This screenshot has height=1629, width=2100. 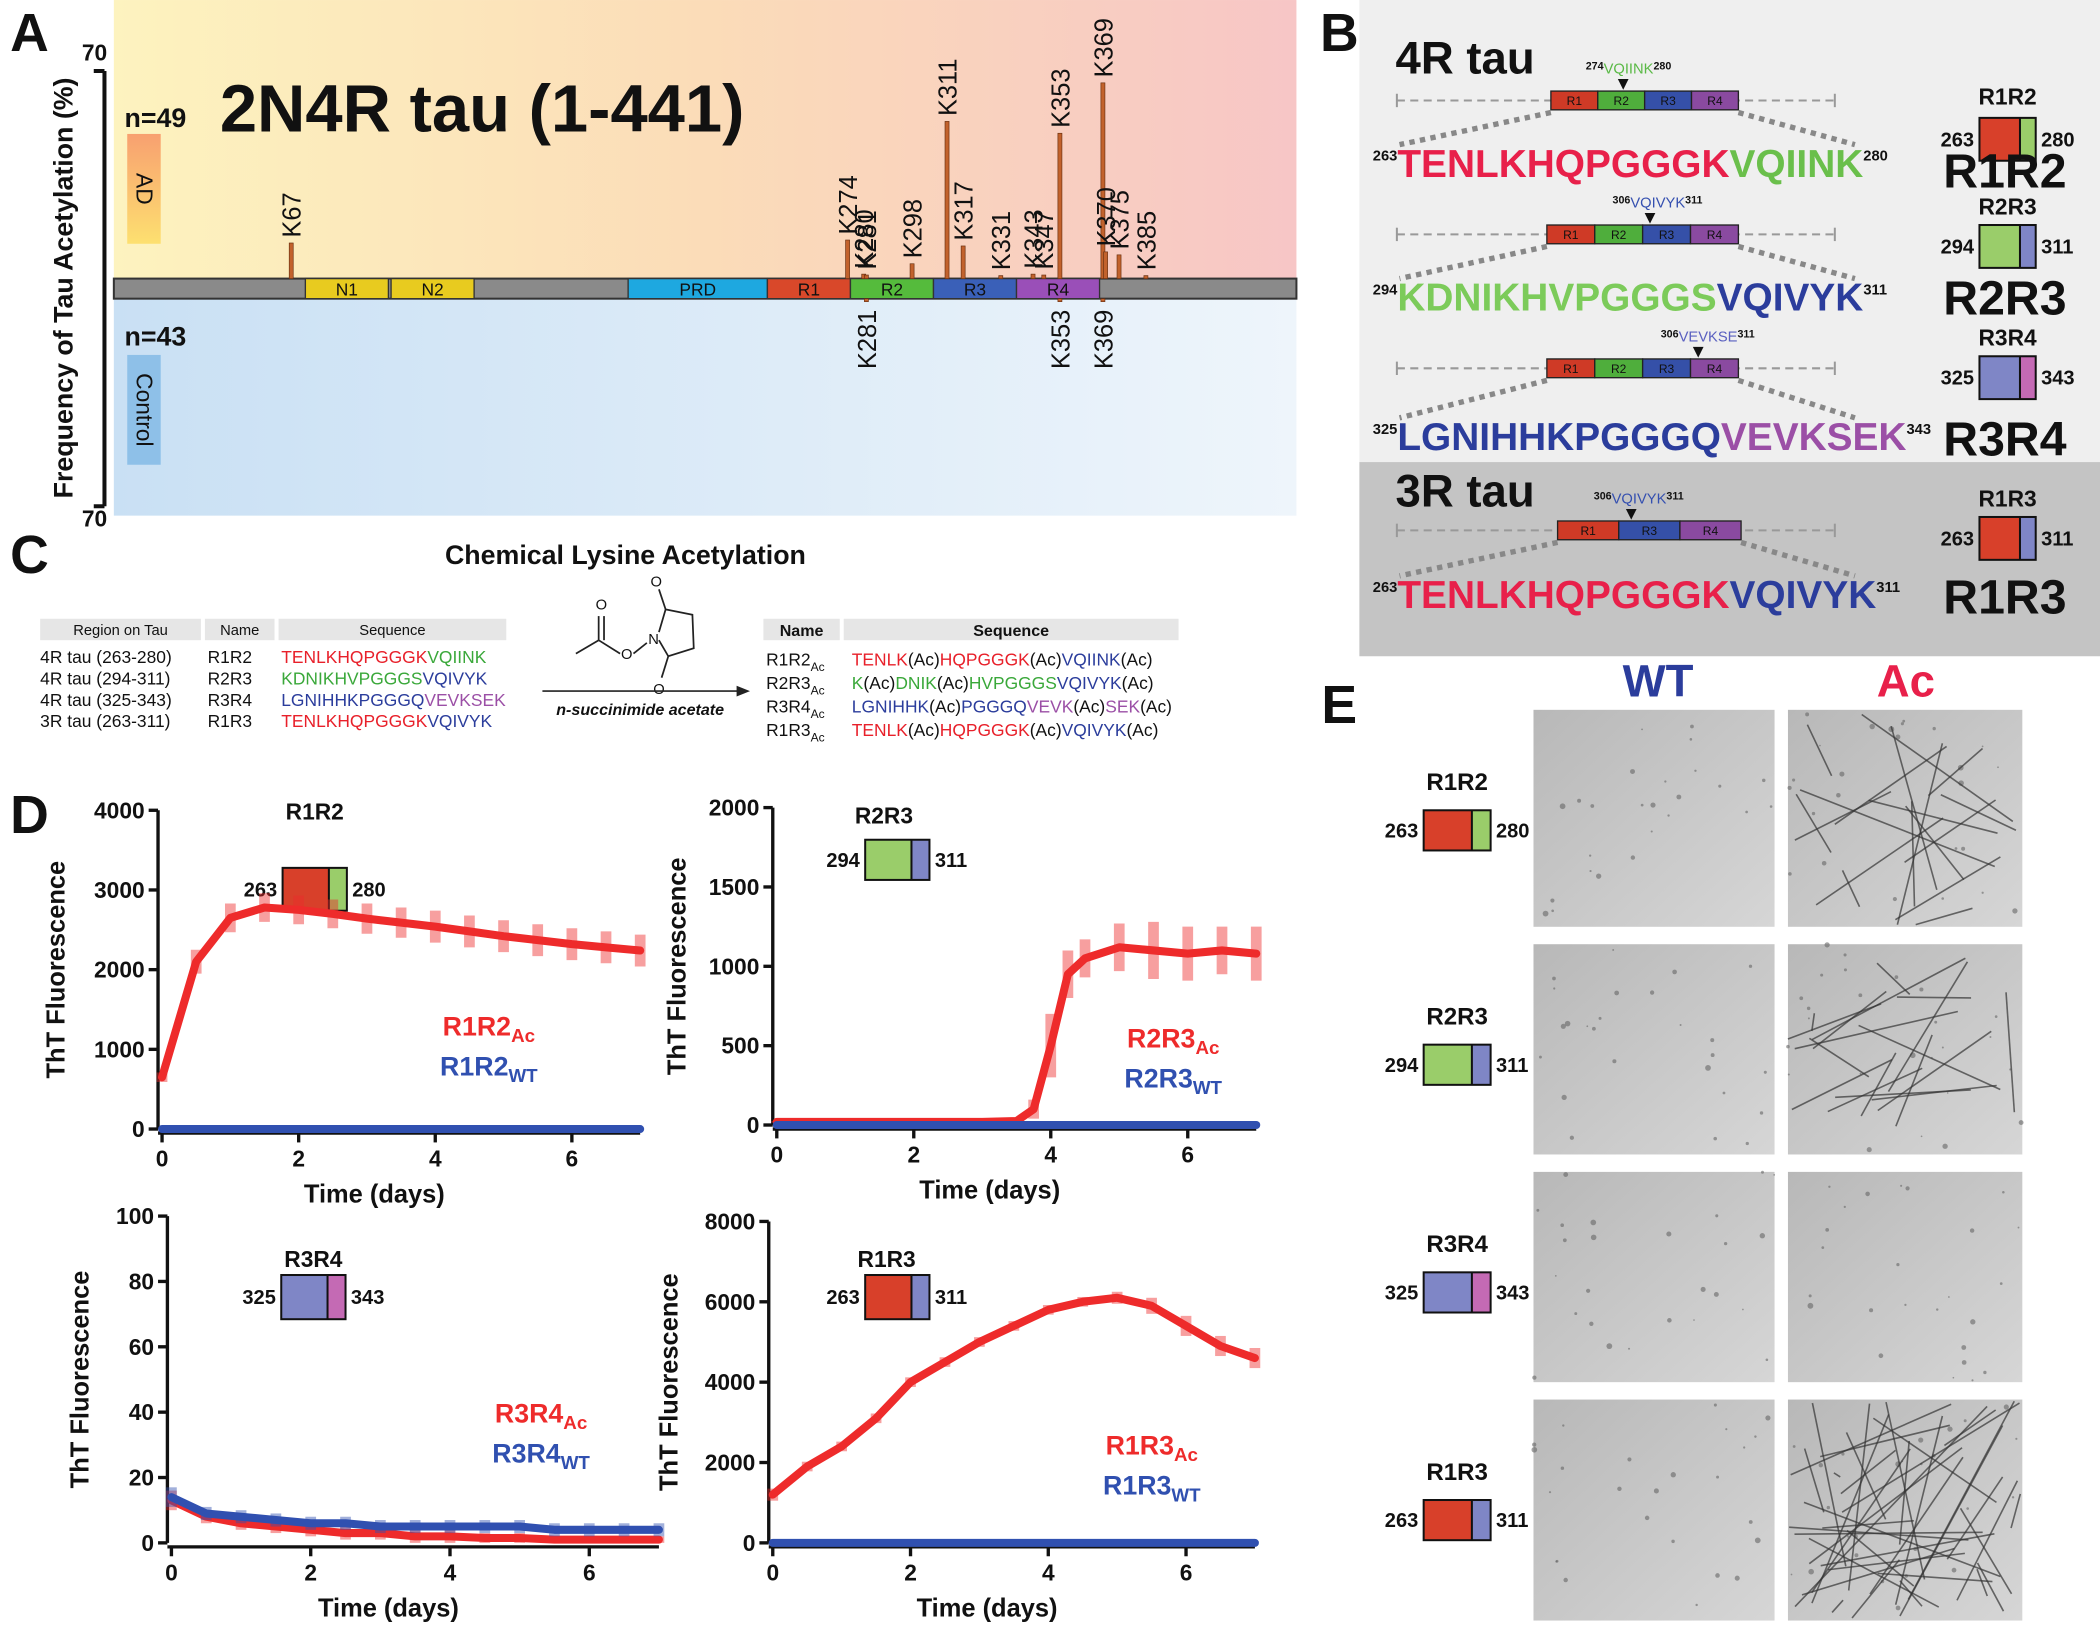 What do you see at coordinates (1693, 201) in the screenshot?
I see `marker-end: 311` at bounding box center [1693, 201].